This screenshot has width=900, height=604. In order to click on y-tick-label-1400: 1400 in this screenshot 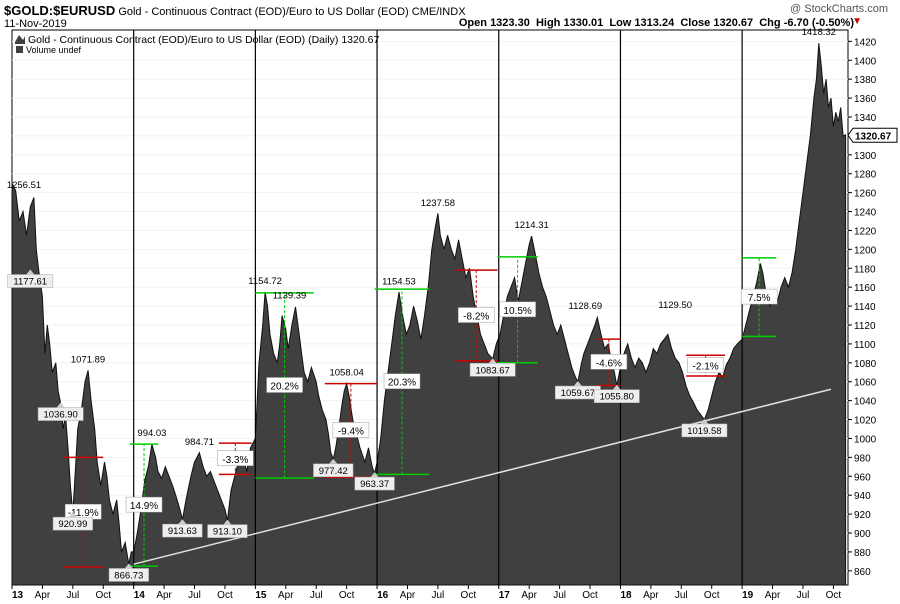, I will do `click(865, 61)`.